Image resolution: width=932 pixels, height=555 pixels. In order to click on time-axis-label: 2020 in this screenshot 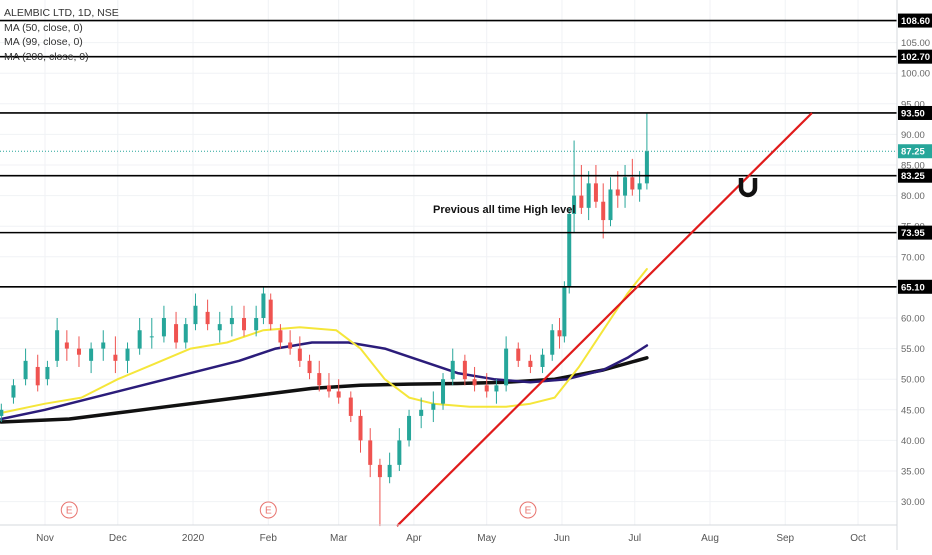, I will do `click(193, 538)`.